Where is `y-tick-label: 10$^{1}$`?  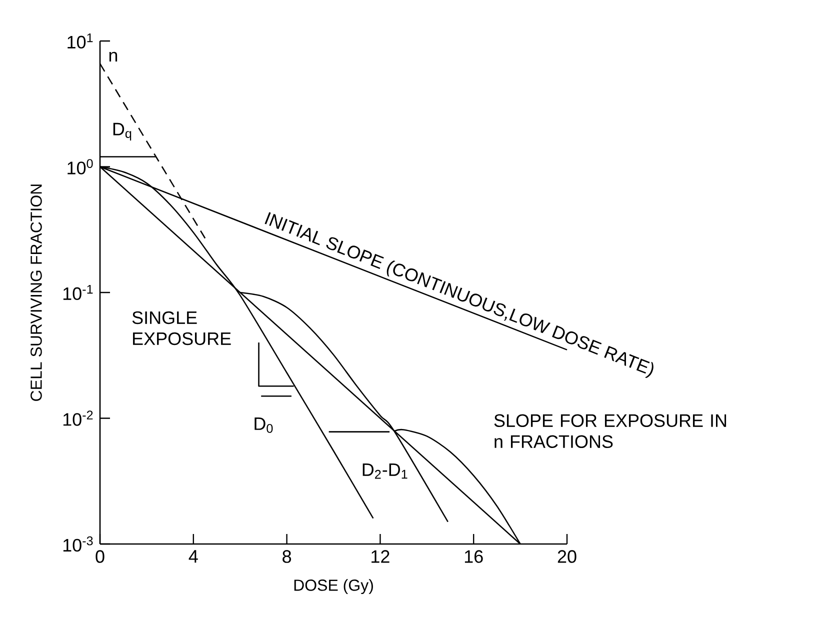 y-tick-label: 10$^{1}$ is located at coordinates (80, 41).